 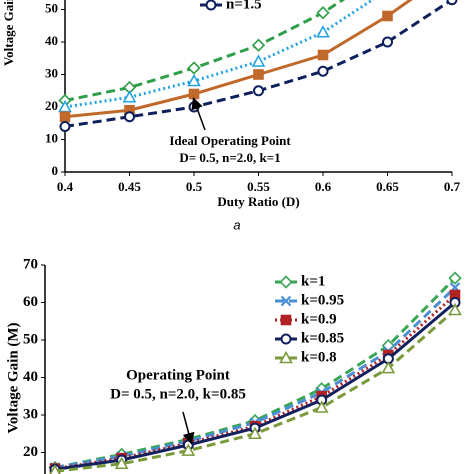 I want to click on legend-label: k=0.95, so click(x=322, y=300).